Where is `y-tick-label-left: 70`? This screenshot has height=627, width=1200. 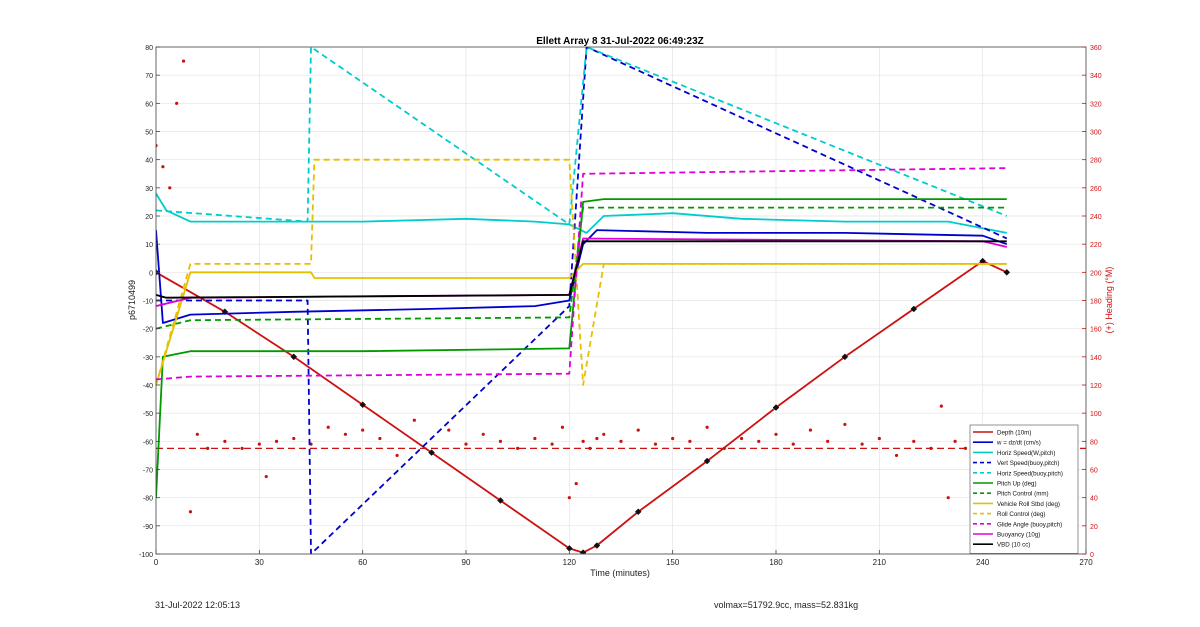
y-tick-label-left: 70 is located at coordinates (149, 76).